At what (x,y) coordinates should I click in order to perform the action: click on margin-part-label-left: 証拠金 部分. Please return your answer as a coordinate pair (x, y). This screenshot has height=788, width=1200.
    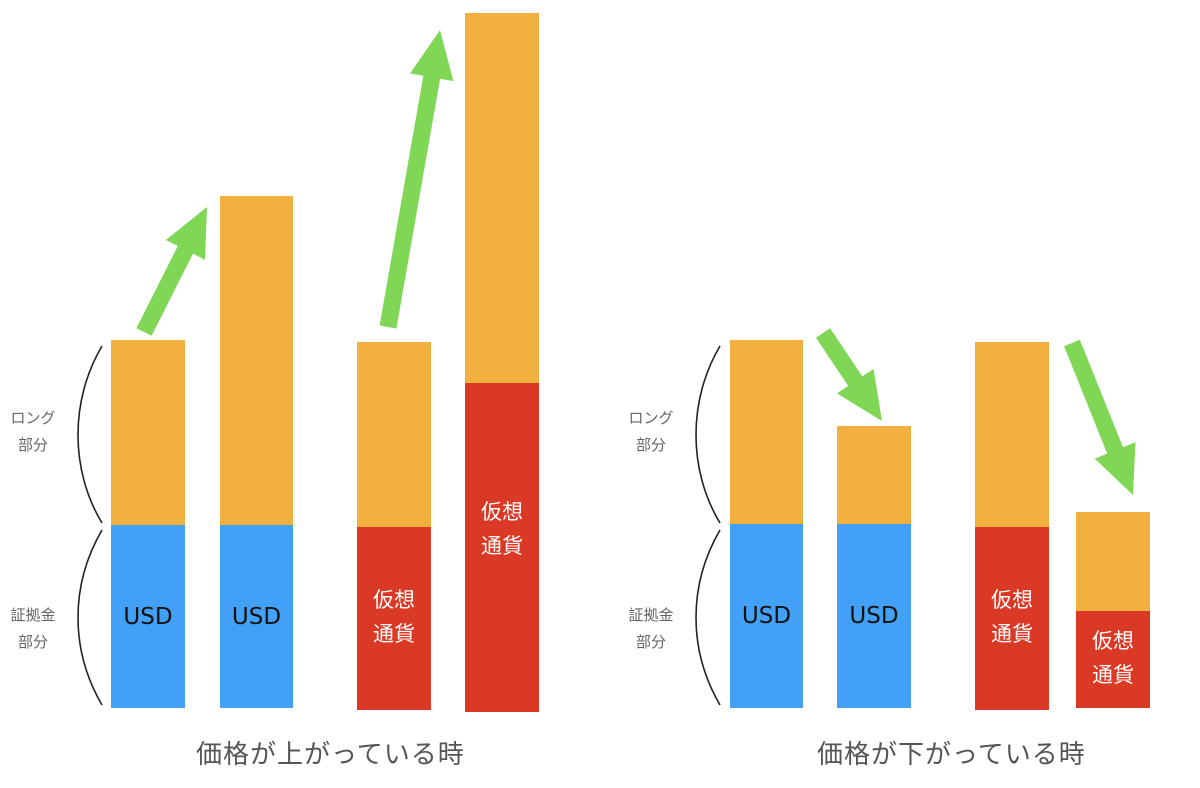
    Looking at the image, I should click on (33, 629).